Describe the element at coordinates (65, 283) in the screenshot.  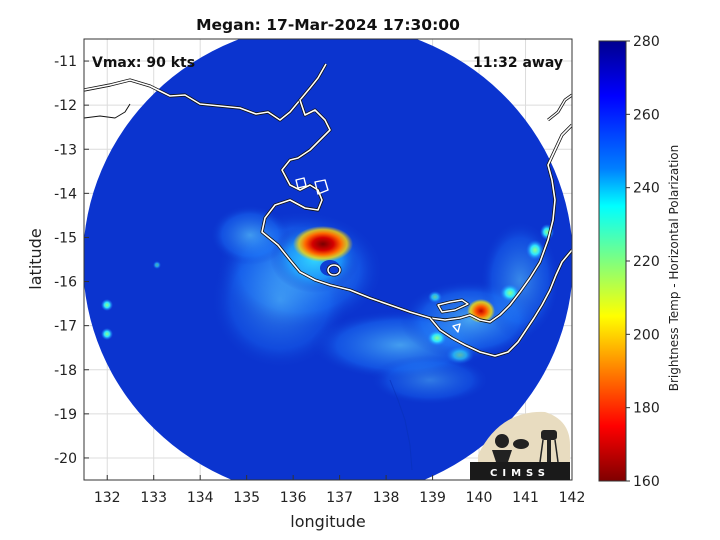
I see `y-tick-label: -16` at that location.